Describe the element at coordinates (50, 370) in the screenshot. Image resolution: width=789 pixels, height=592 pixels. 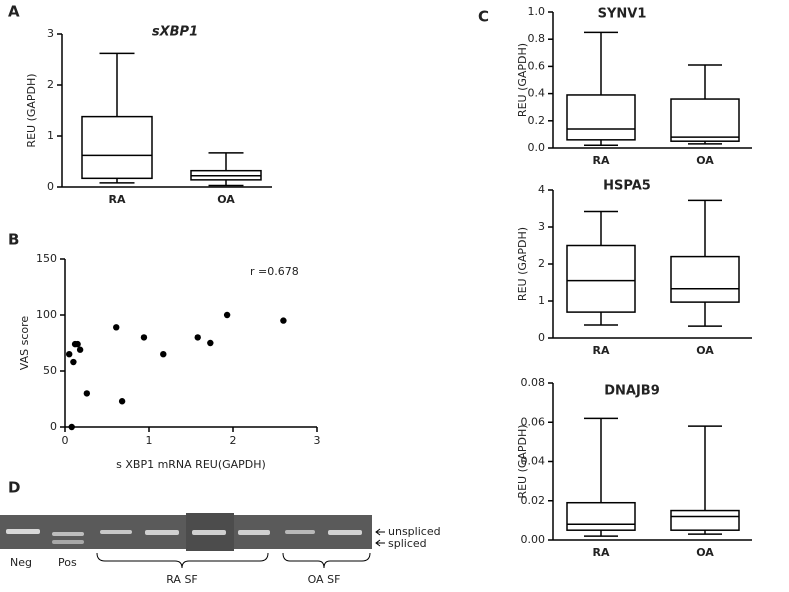
I see `y-tick-label: 50` at that location.